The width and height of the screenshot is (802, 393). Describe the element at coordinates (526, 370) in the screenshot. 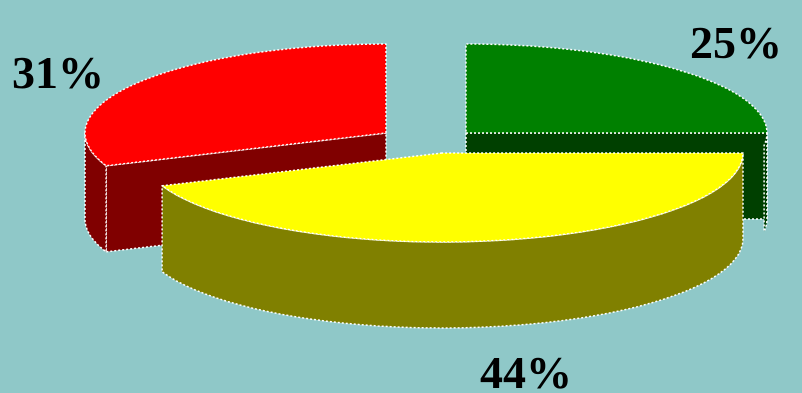

I see `data-label-44: 44%` at that location.